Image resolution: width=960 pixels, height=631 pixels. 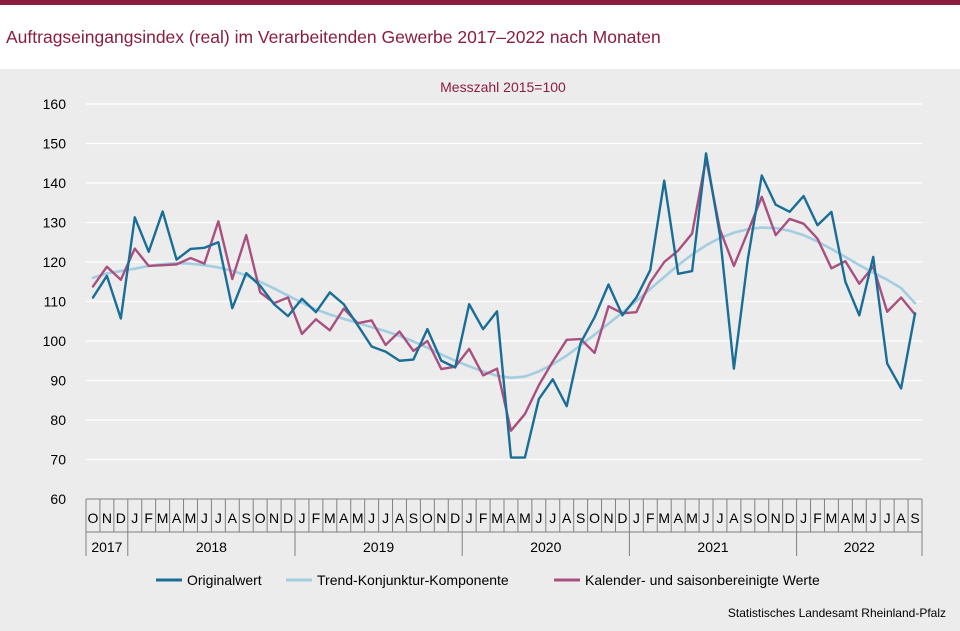 What do you see at coordinates (55, 262) in the screenshot?
I see `y-tick-label: 120` at bounding box center [55, 262].